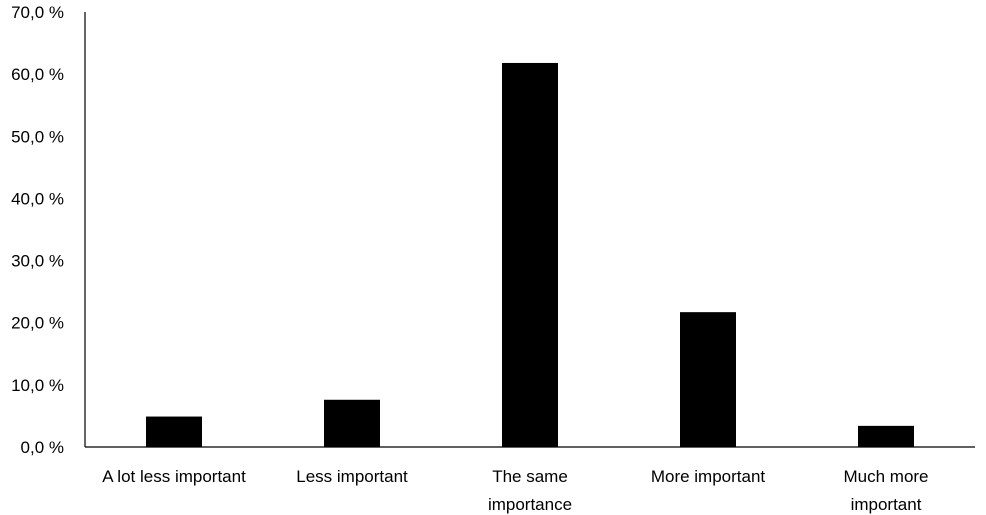  I want to click on y-tick-label: 50,0 %, so click(37, 136).